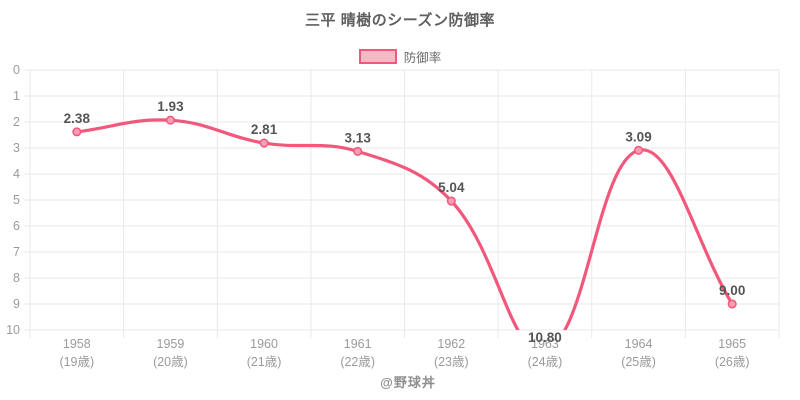 The width and height of the screenshot is (800, 400). I want to click on footer-credit: @野球丼, so click(408, 382).